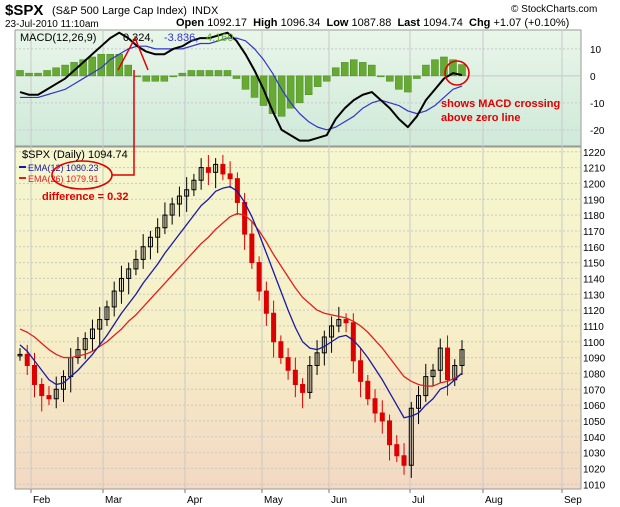 This screenshot has width=620, height=507. Describe the element at coordinates (123, 123) in the screenshot. I see `difference-connector` at that location.